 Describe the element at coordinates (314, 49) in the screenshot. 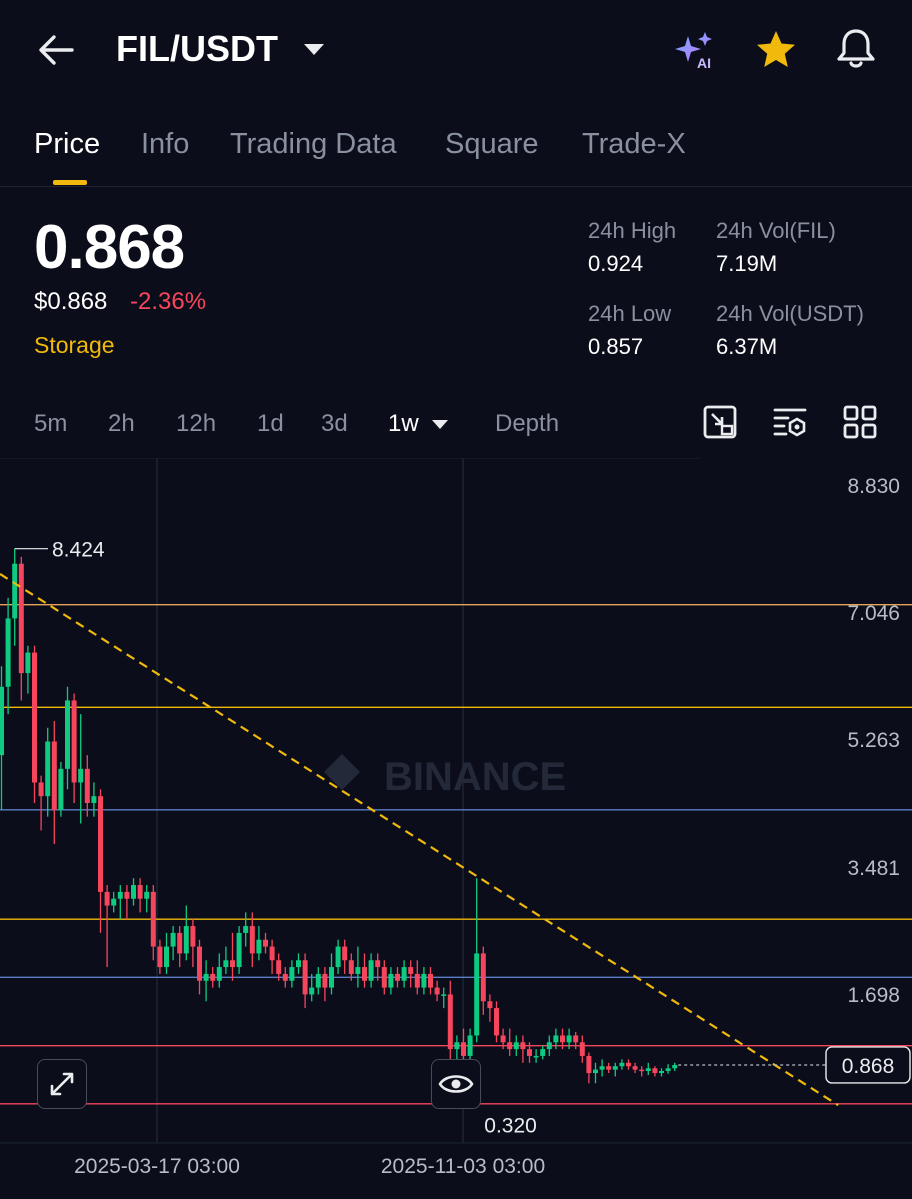

I see `chevron-down-icon` at that location.